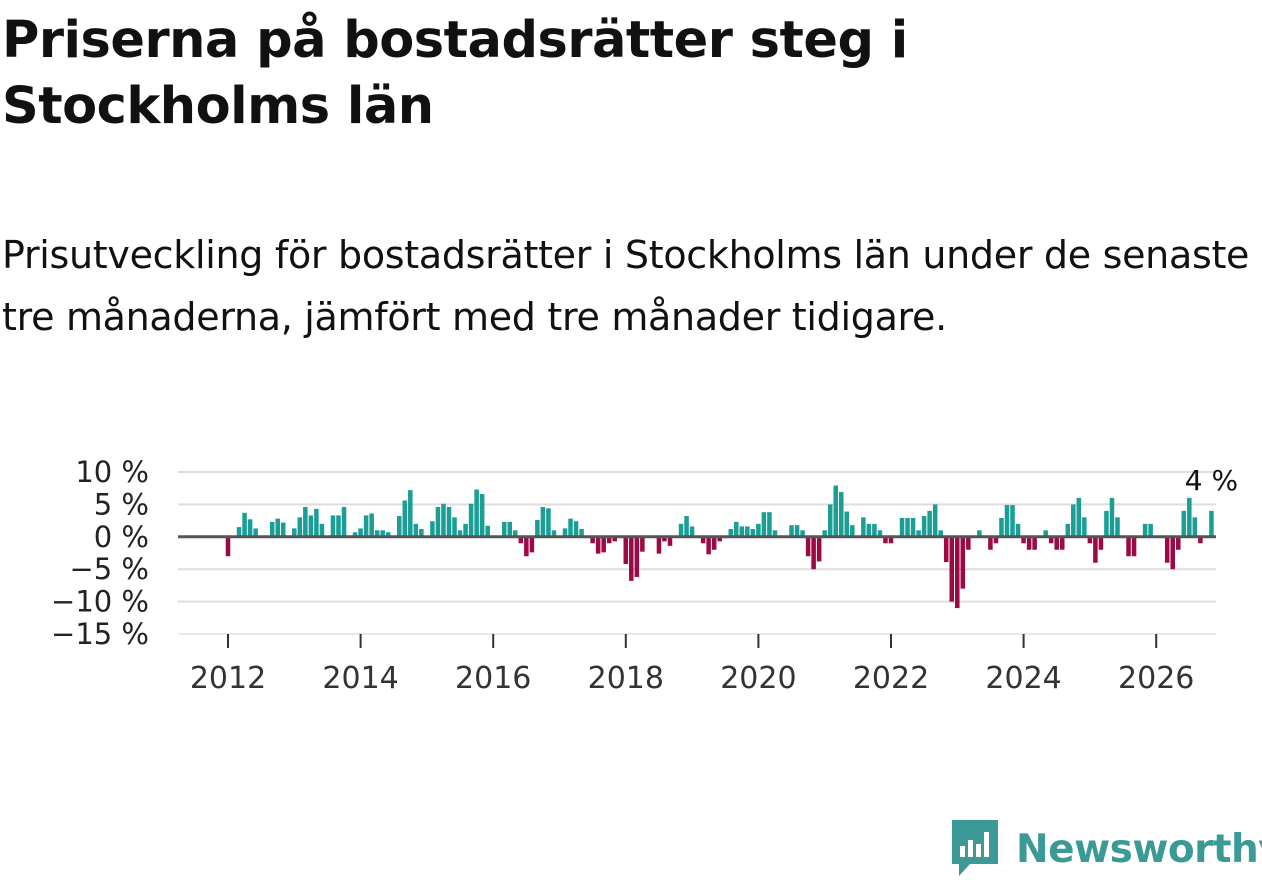 The width and height of the screenshot is (1262, 880). Describe the element at coordinates (228, 678) in the screenshot. I see `x-tick-label: 2012` at that location.